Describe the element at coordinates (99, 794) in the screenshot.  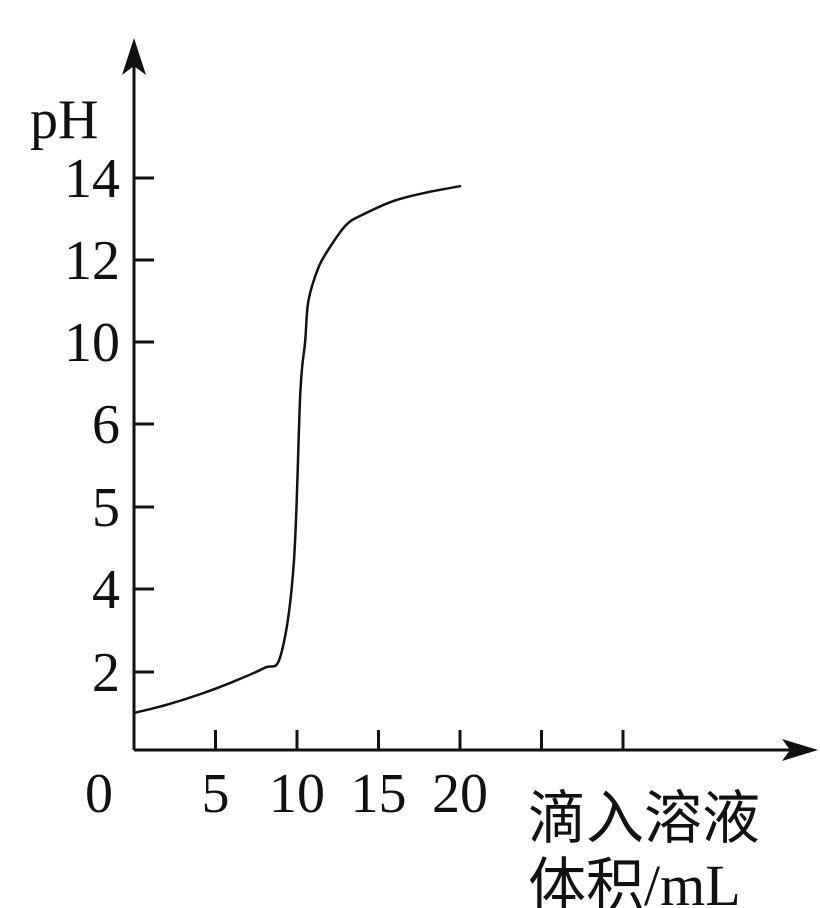
I see `origin-label: 0` at that location.